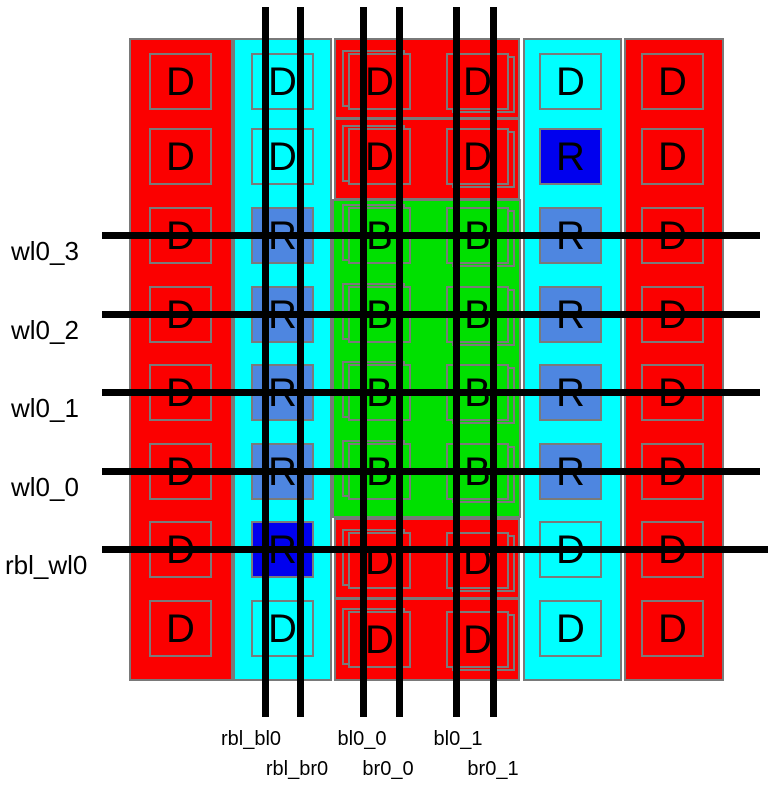 This screenshot has width=771, height=791. What do you see at coordinates (180, 81) in the screenshot?
I see `cell-c0-r0: D` at bounding box center [180, 81].